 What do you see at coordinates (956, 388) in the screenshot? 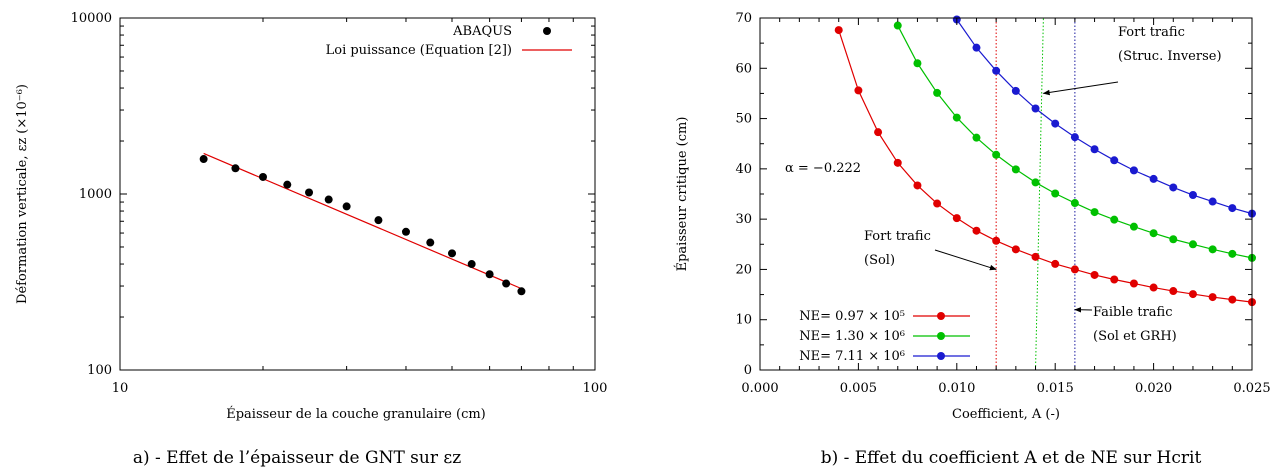
I see `chart-b-xtick-label: 0.010` at bounding box center [956, 388].